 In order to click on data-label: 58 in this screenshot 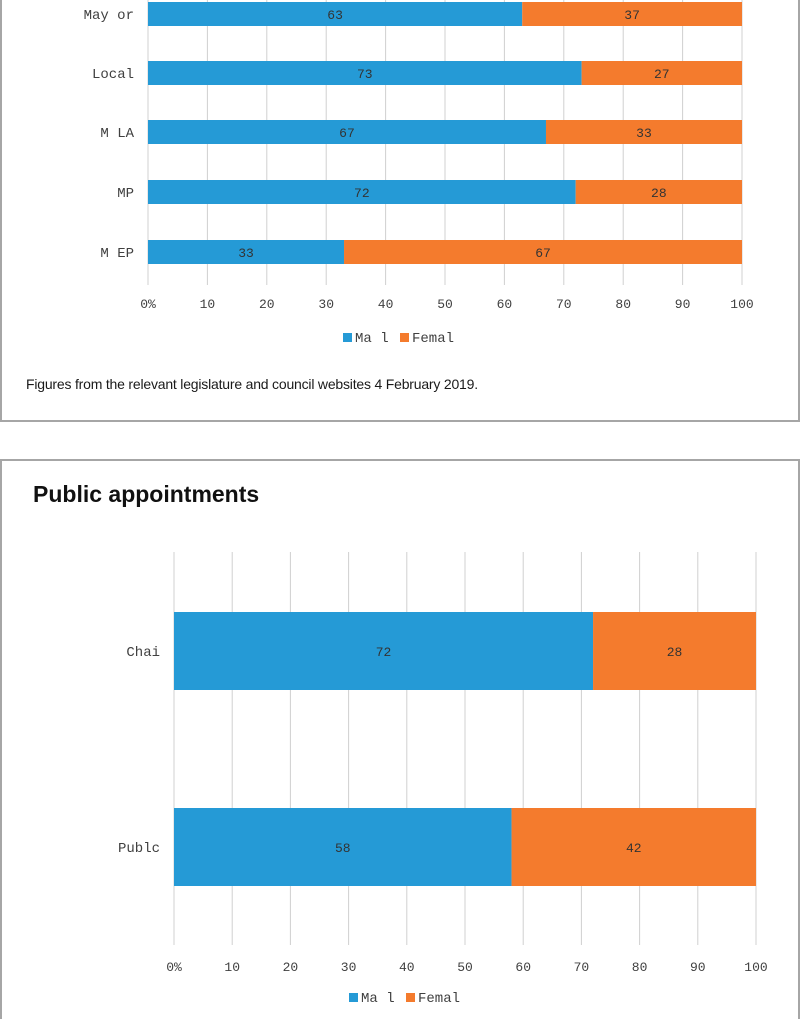, I will do `click(343, 848)`.